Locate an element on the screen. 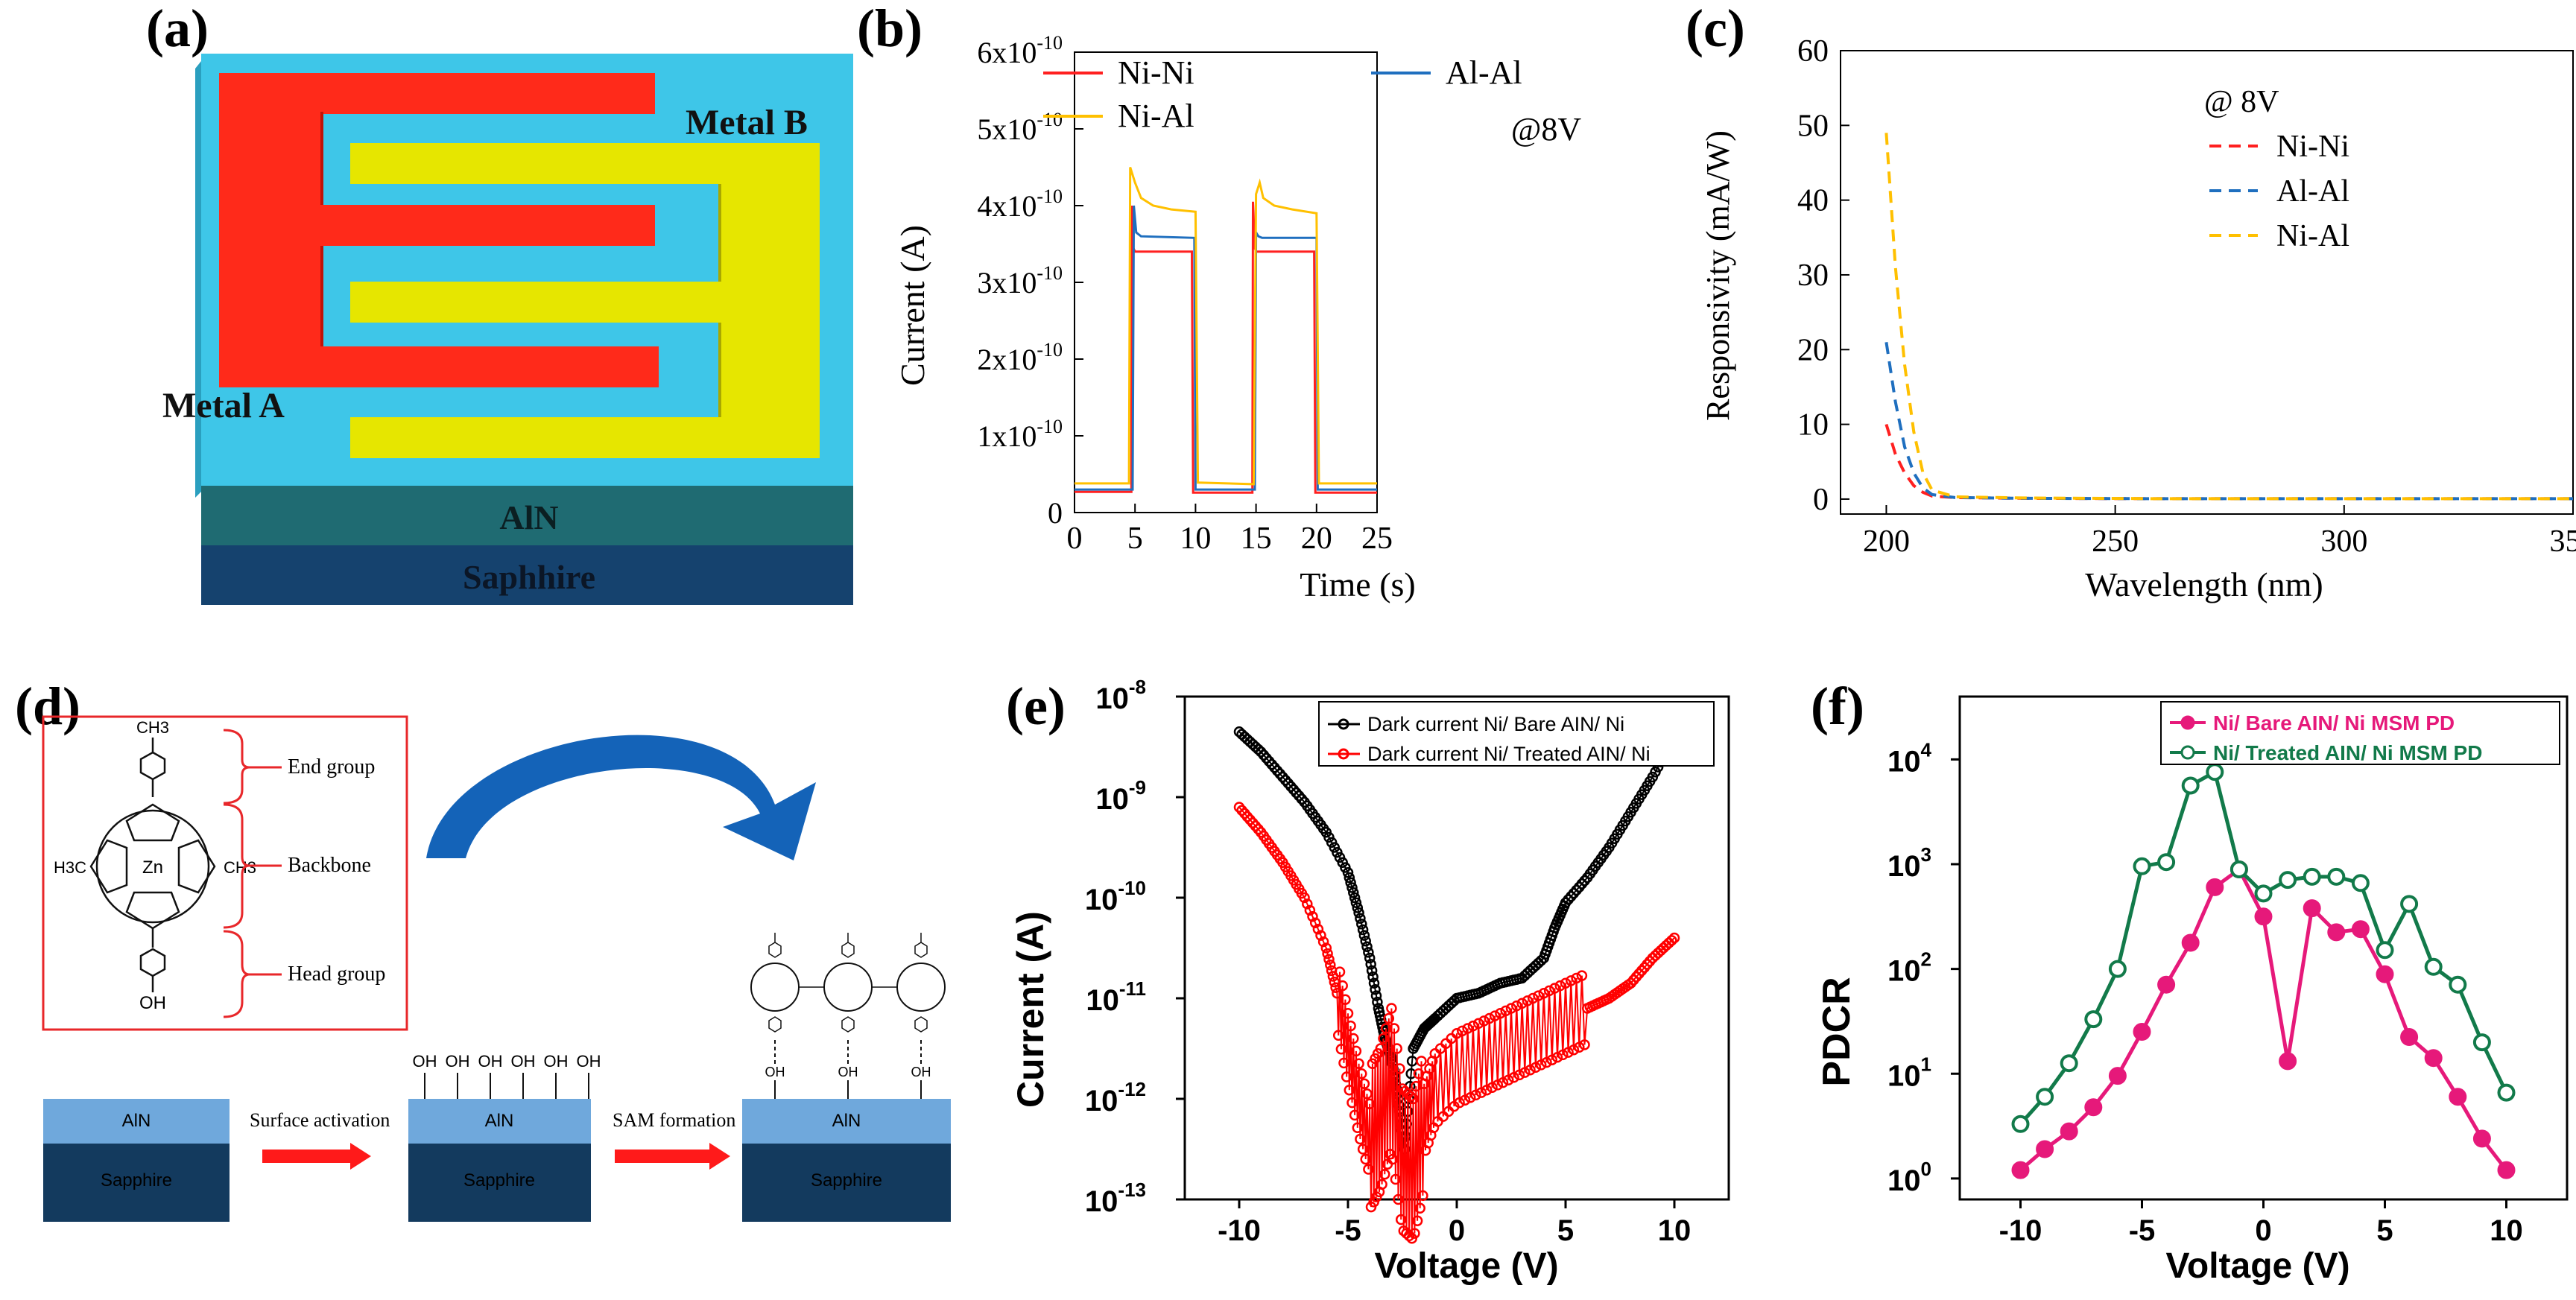 This screenshot has height=1300, width=2576. c-ytick-label: 0 is located at coordinates (1821, 500).